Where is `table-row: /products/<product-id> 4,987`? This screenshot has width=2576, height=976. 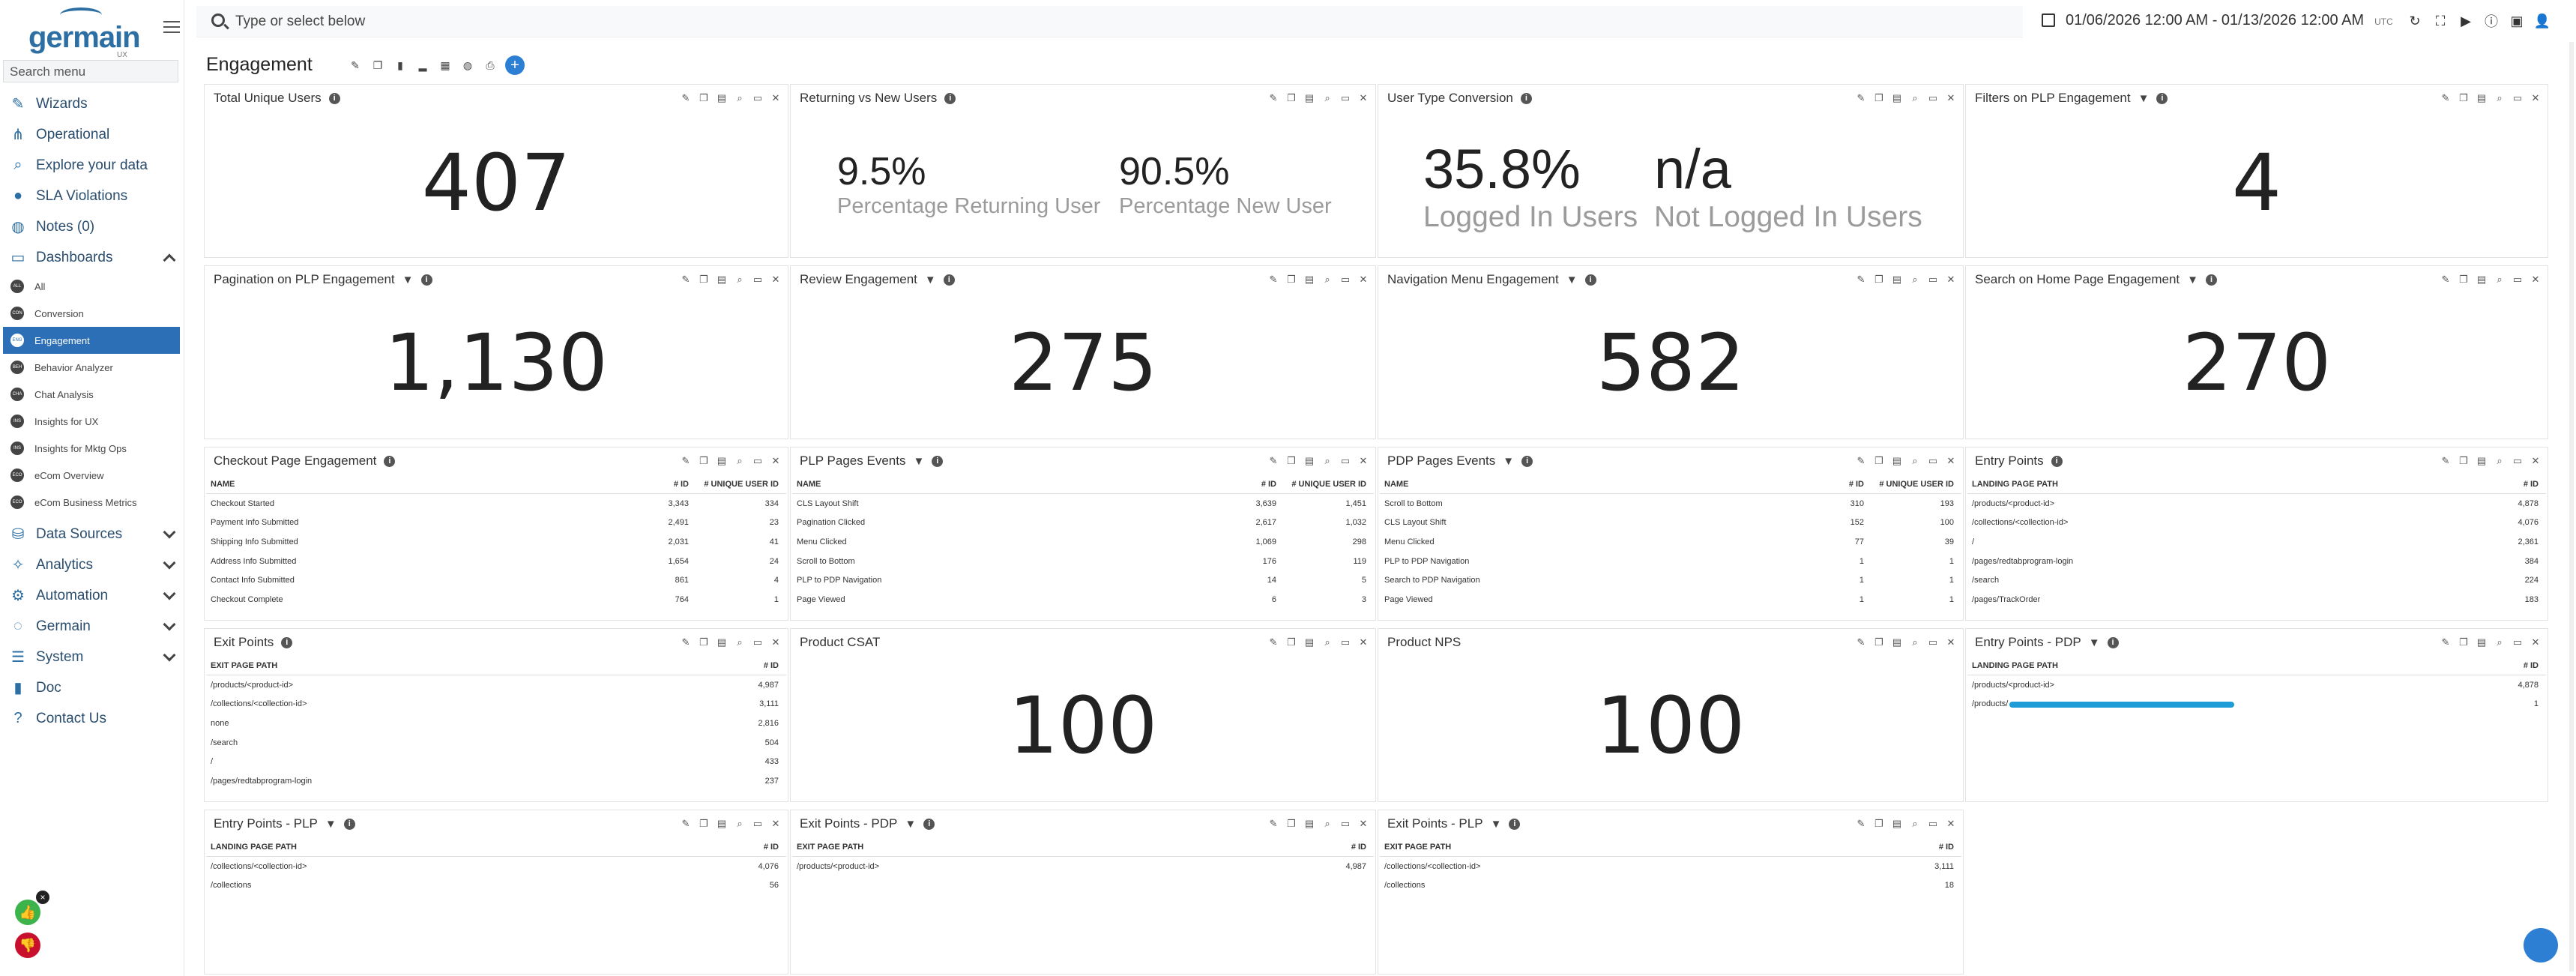
table-row: /products/<product-id> 4,987 is located at coordinates (1083, 867).